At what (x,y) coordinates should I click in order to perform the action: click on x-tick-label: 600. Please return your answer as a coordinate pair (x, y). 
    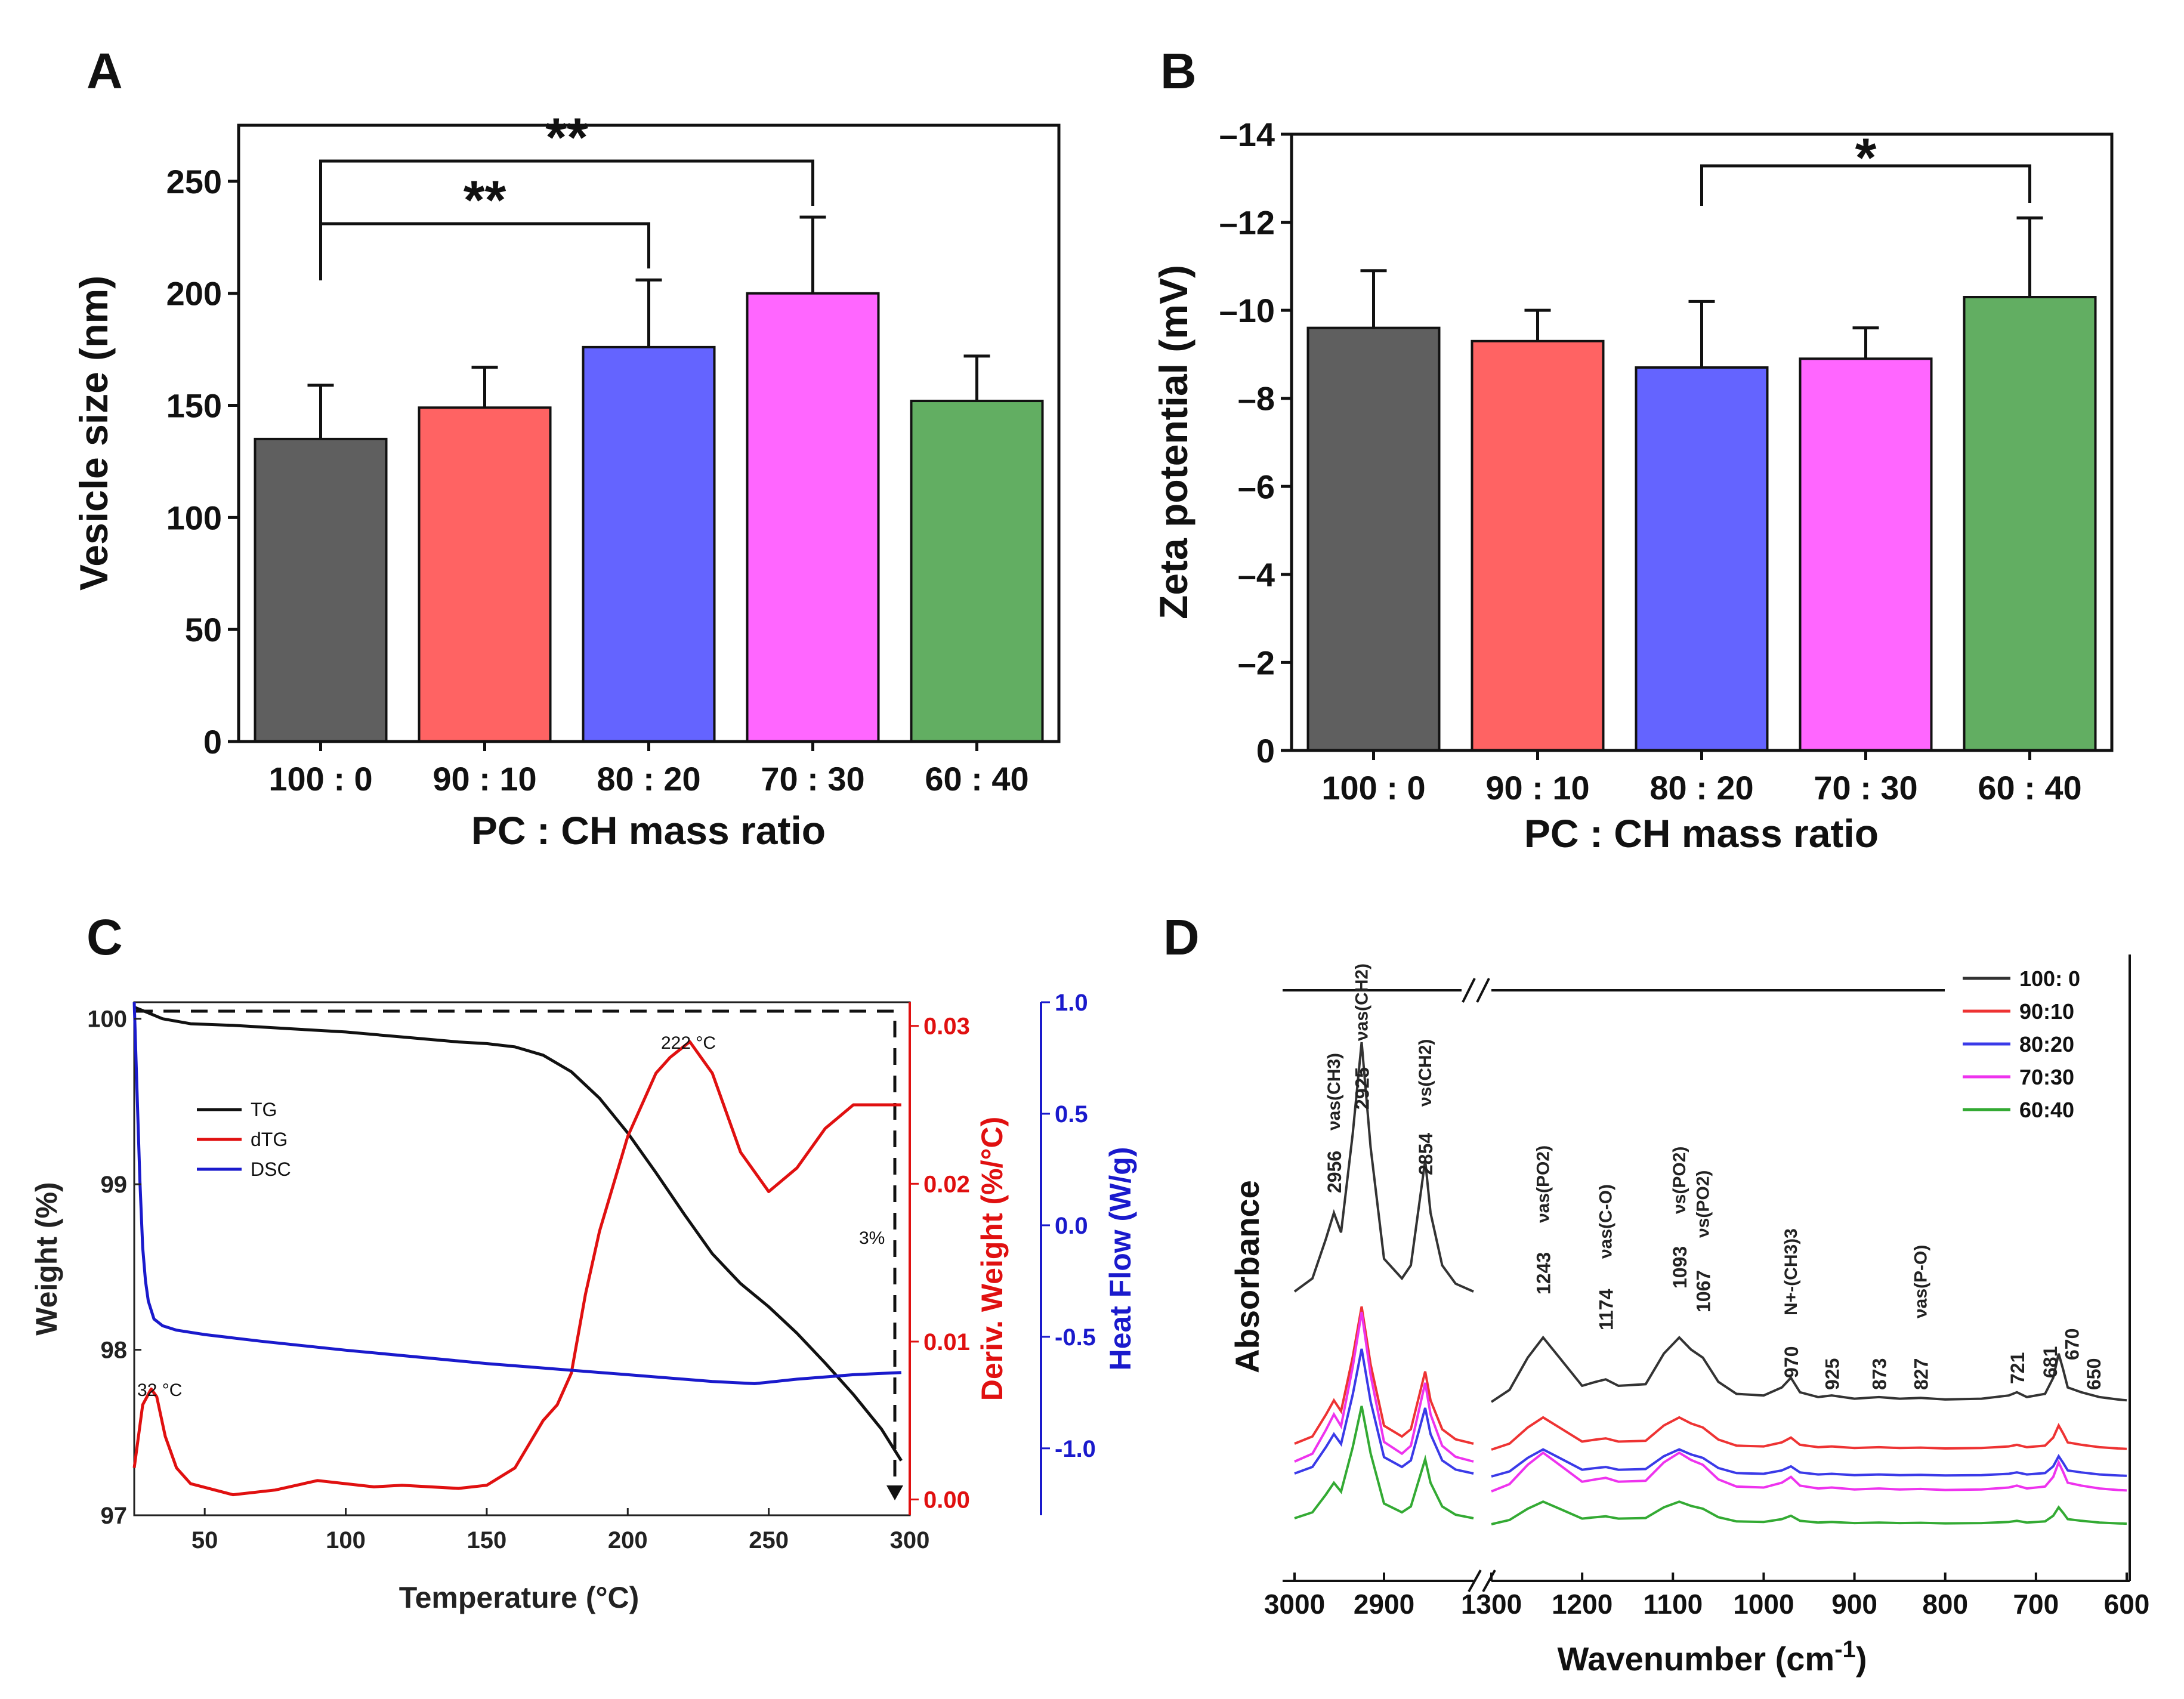
    Looking at the image, I should click on (2127, 1604).